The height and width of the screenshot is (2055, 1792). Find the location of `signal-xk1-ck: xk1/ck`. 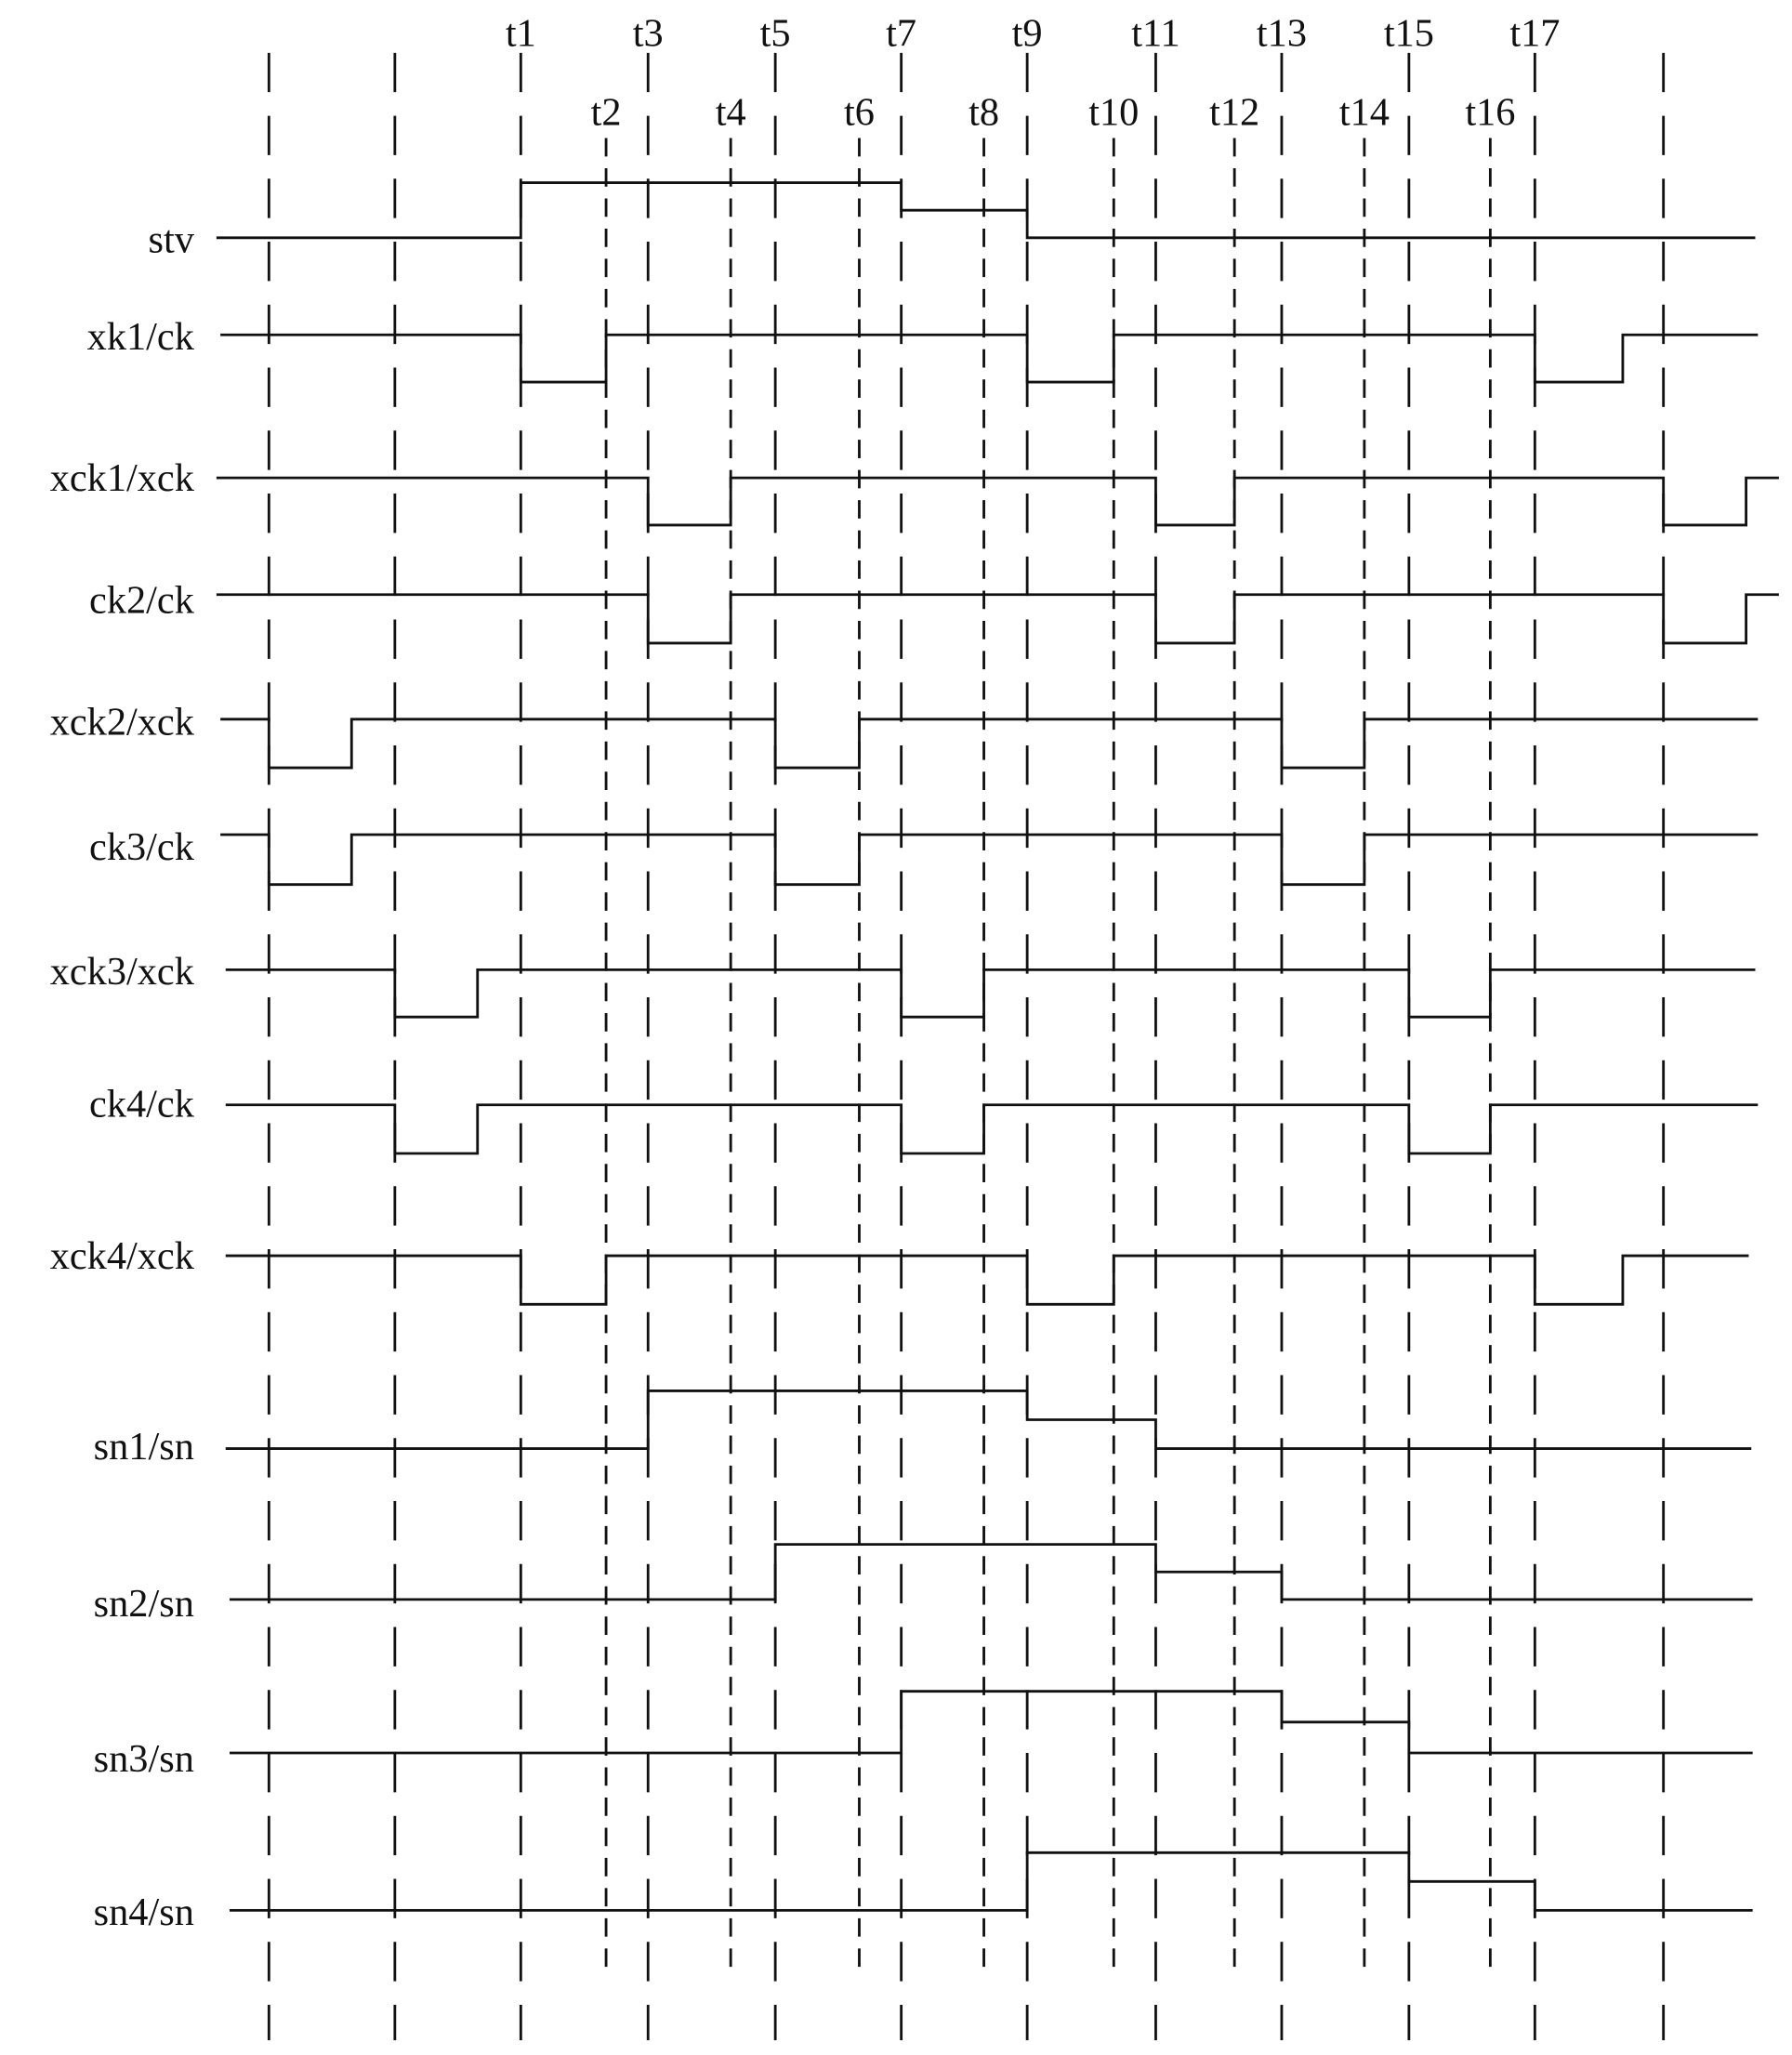

signal-xk1-ck: xk1/ck is located at coordinates (923, 349).